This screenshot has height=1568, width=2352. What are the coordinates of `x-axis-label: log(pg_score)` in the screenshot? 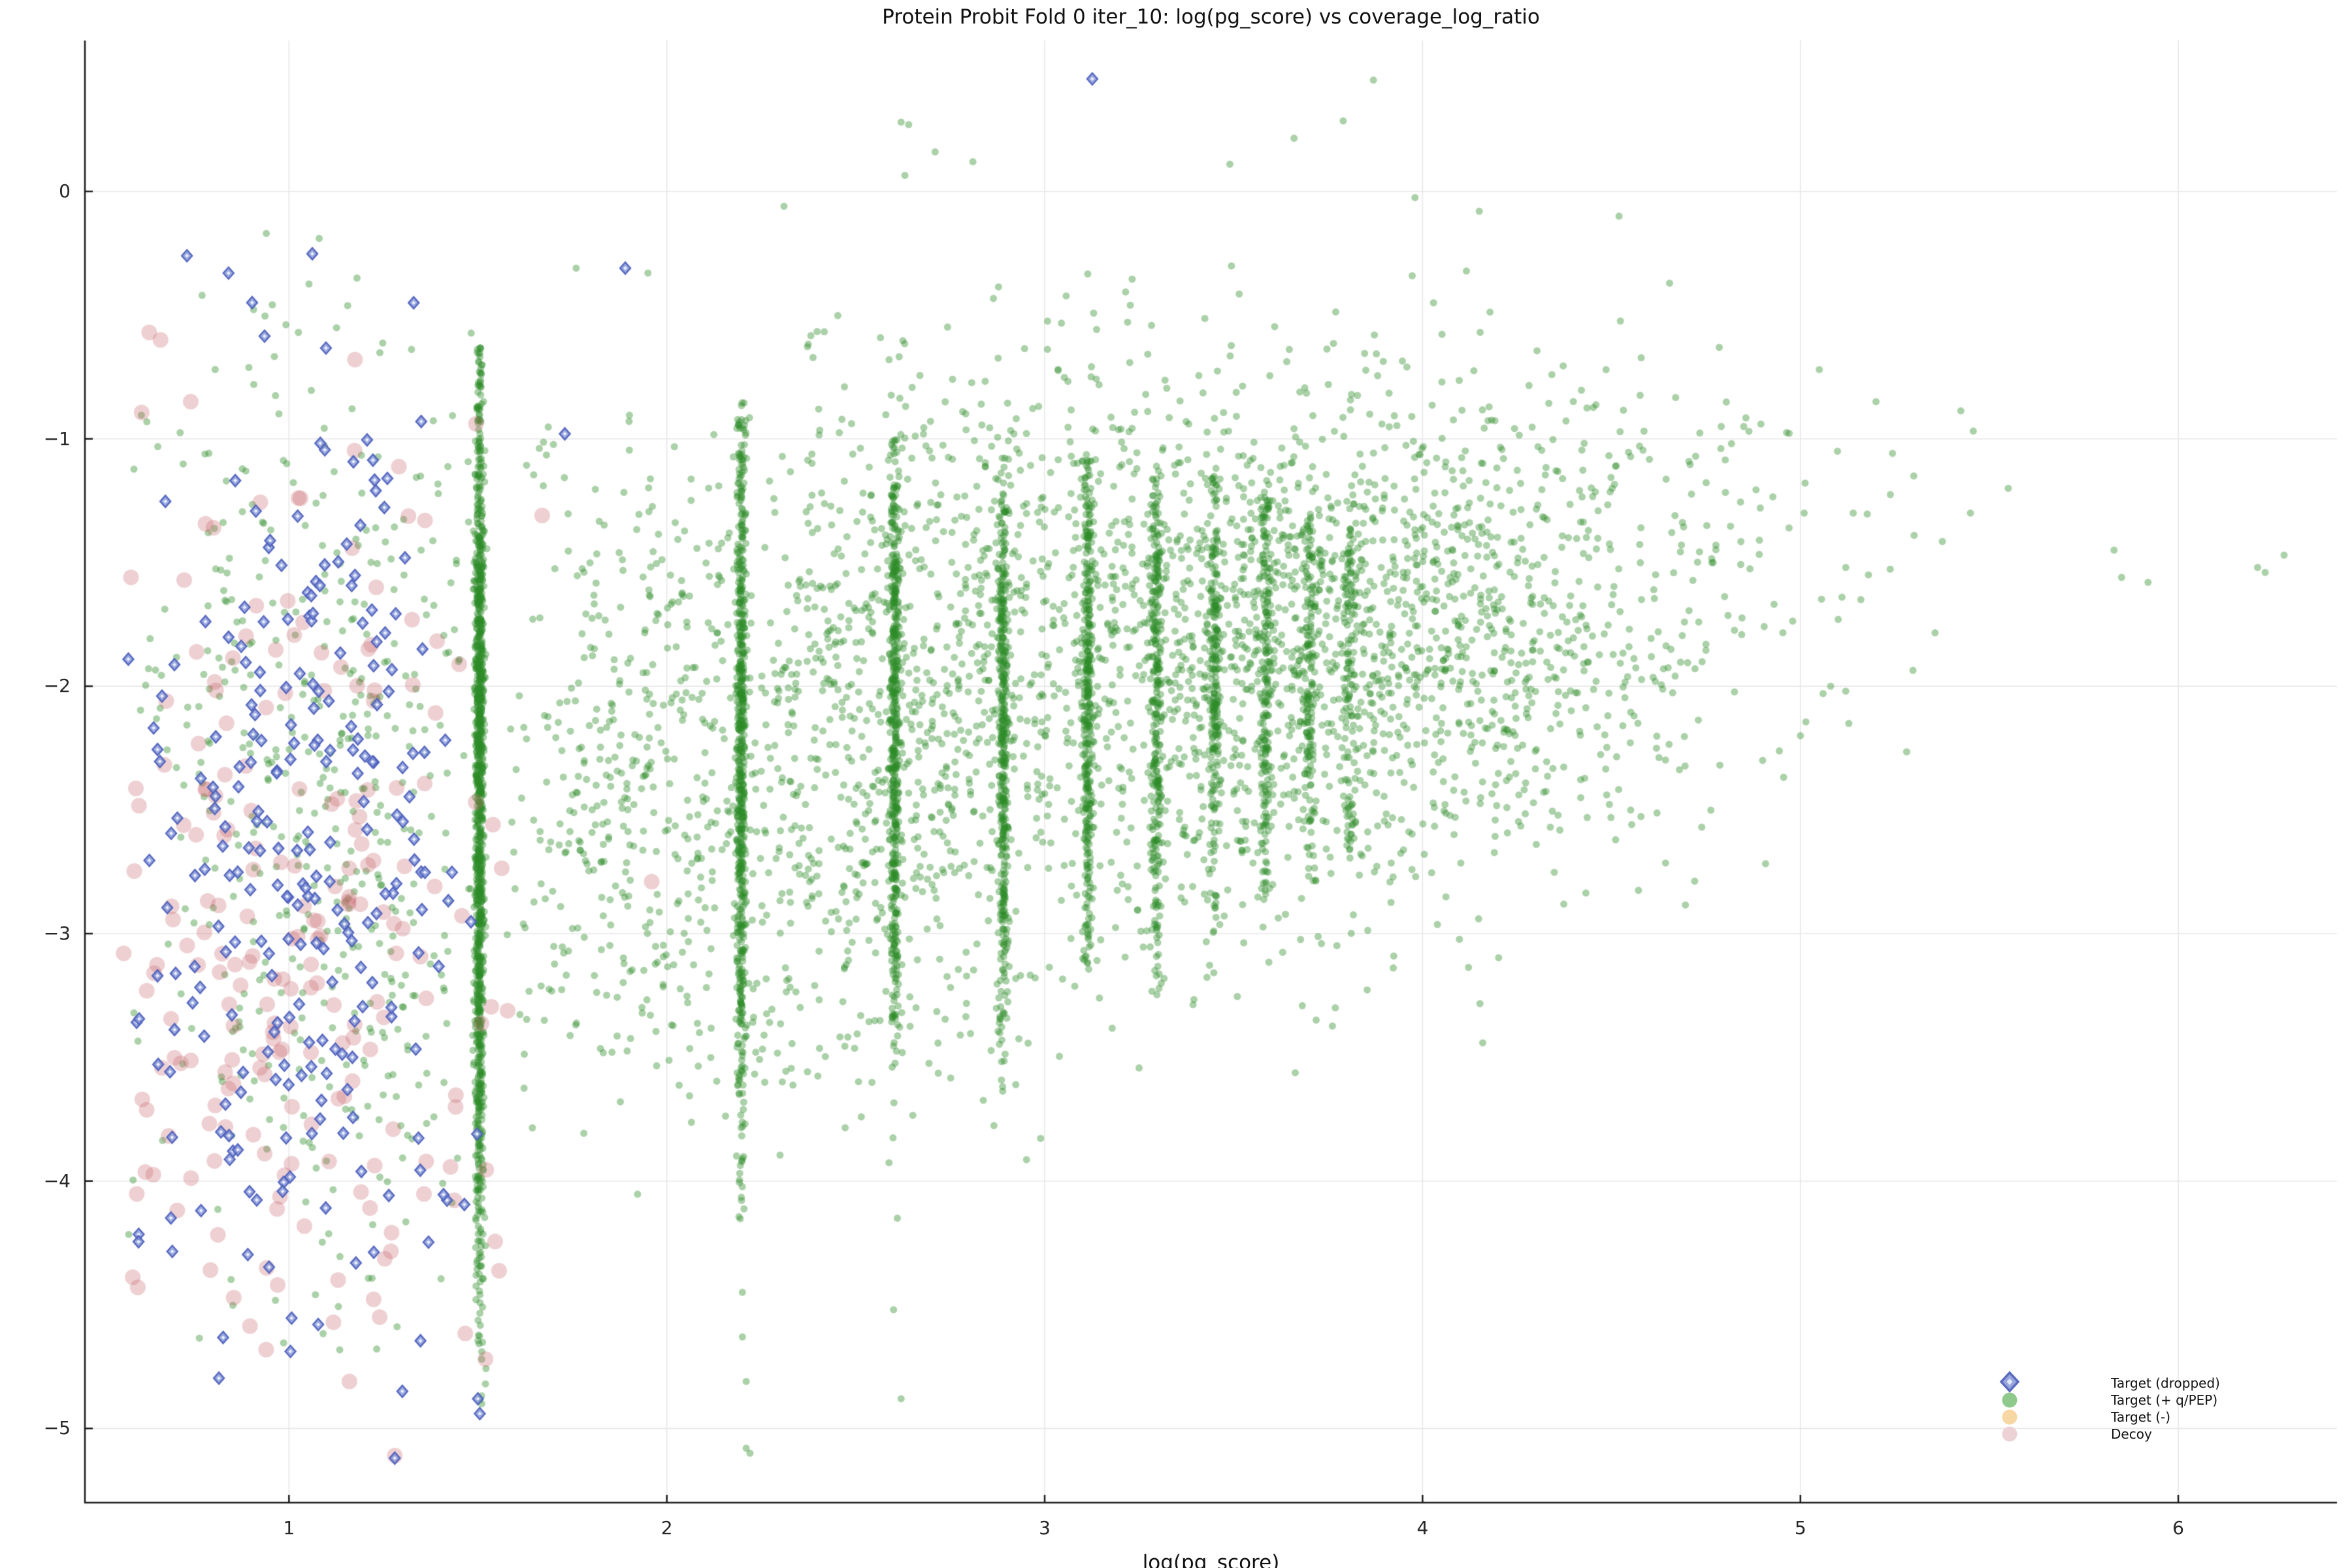 It's located at (1211, 1559).